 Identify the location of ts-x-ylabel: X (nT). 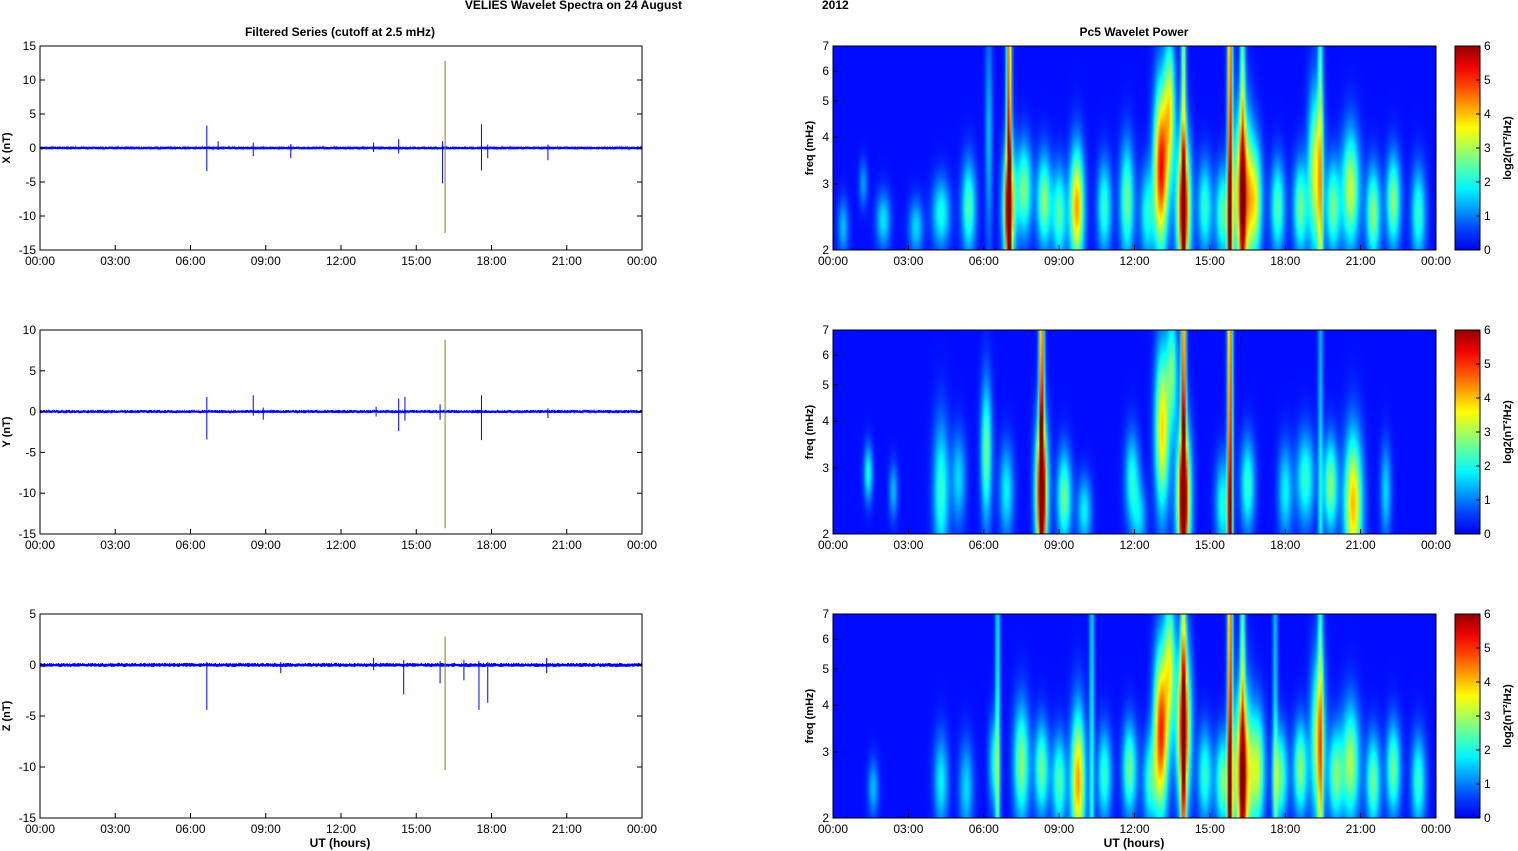
(7, 147).